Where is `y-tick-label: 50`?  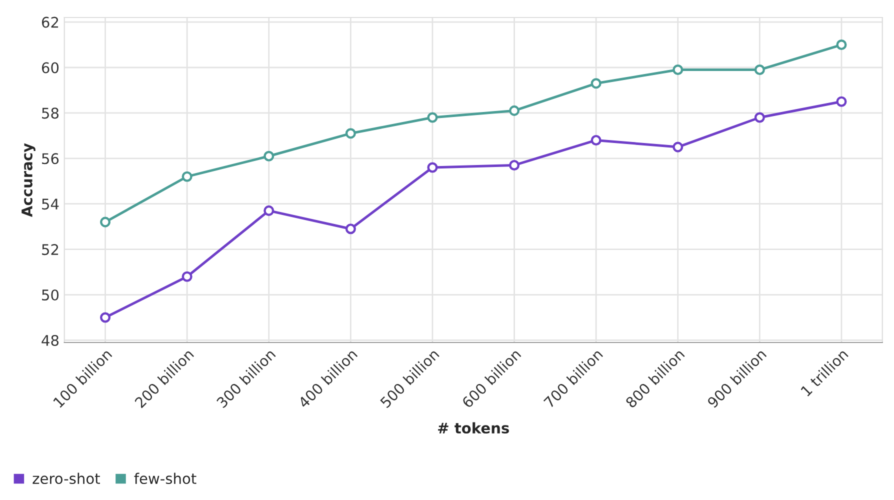
y-tick-label: 50 is located at coordinates (50, 295).